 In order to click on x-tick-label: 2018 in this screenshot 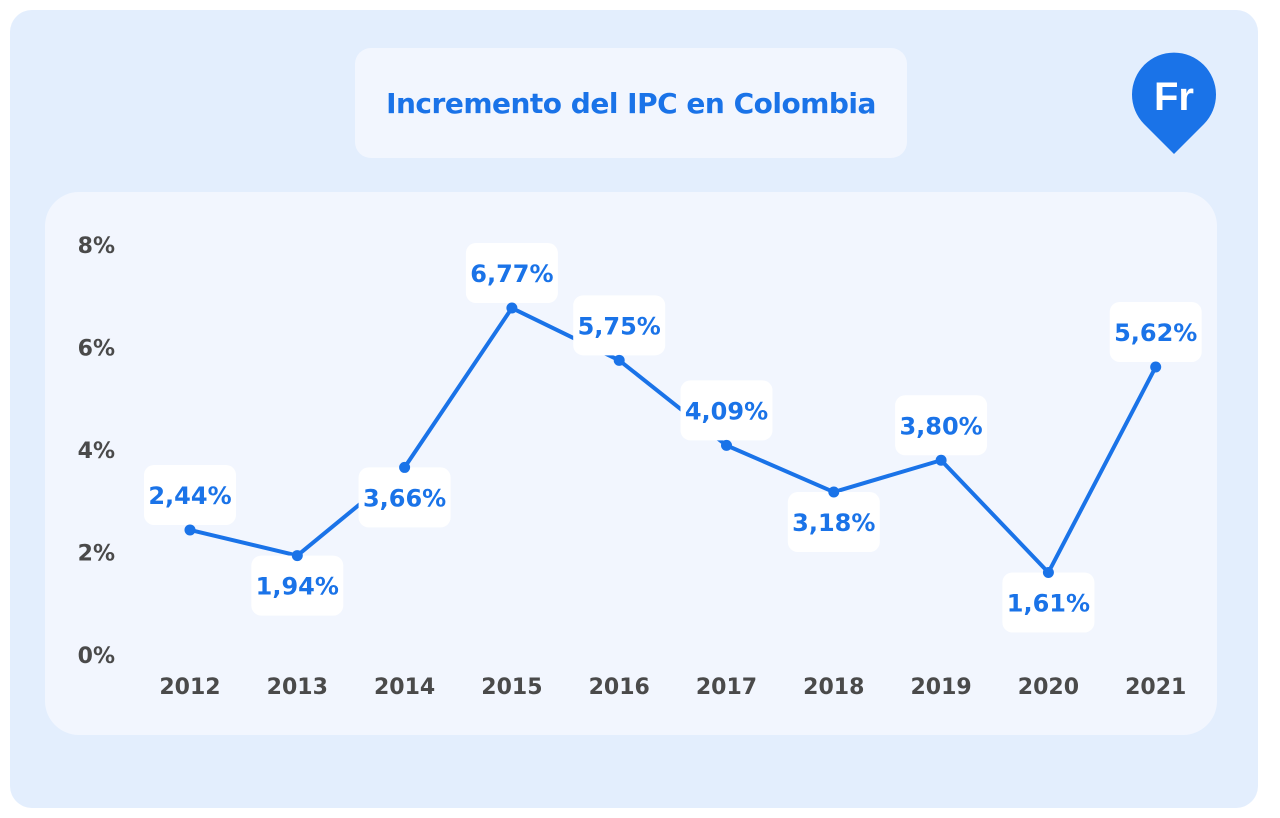, I will do `click(833, 687)`.